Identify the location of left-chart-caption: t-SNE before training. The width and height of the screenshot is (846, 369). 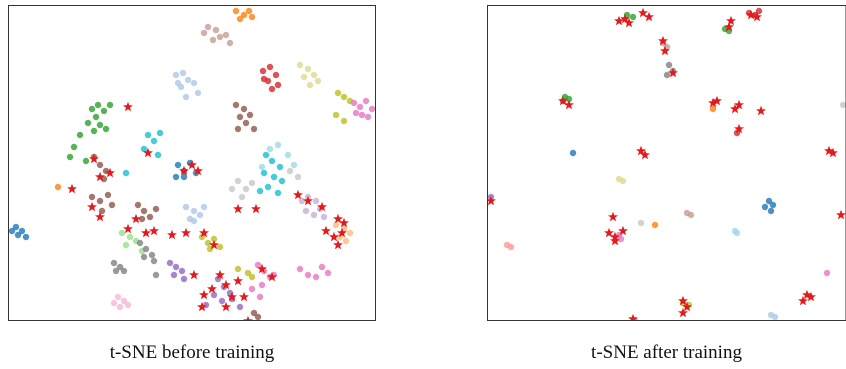
(192, 352).